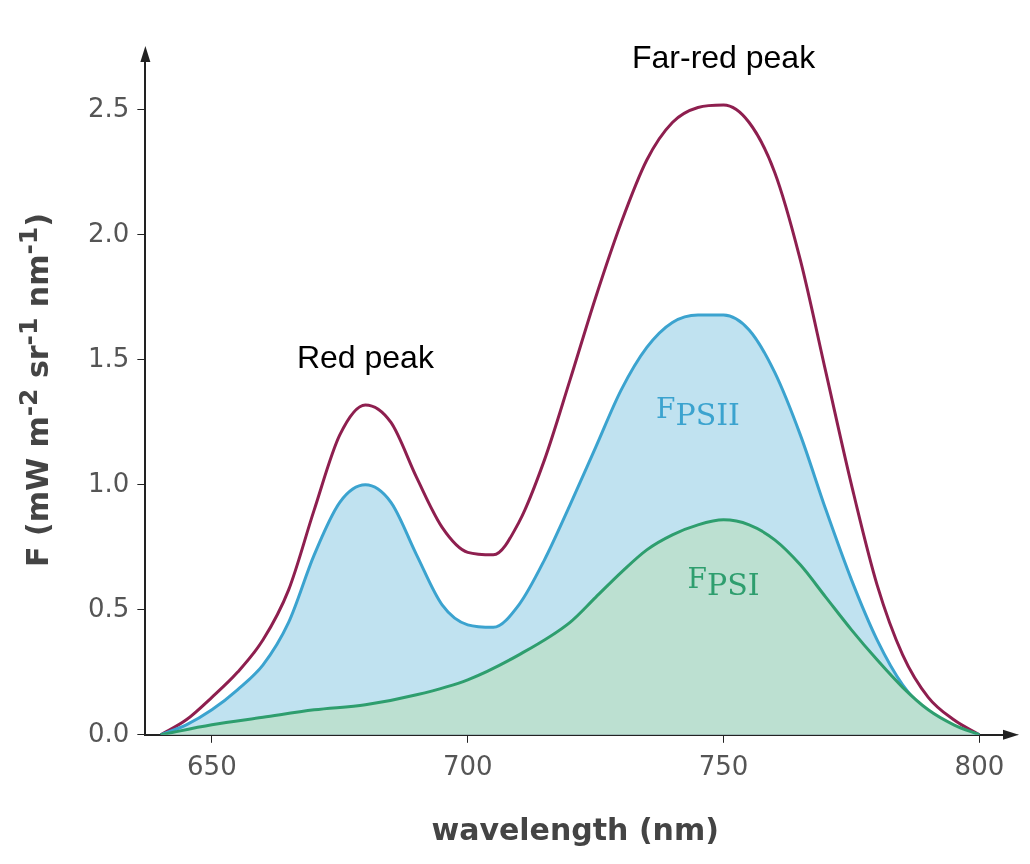 This screenshot has width=1030, height=864. What do you see at coordinates (108, 607) in the screenshot?
I see `y-tick-label: 0.5` at bounding box center [108, 607].